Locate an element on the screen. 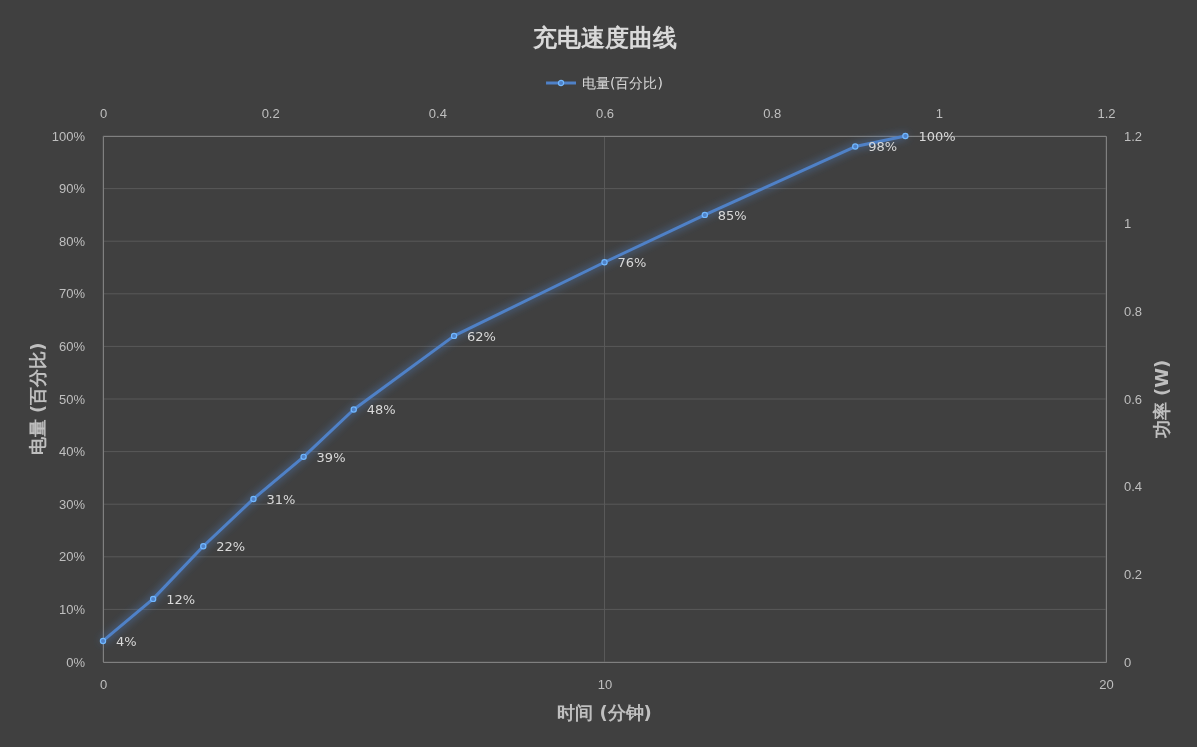 This screenshot has height=747, width=1197. x2-tick-label: 1.2 is located at coordinates (1106, 113).